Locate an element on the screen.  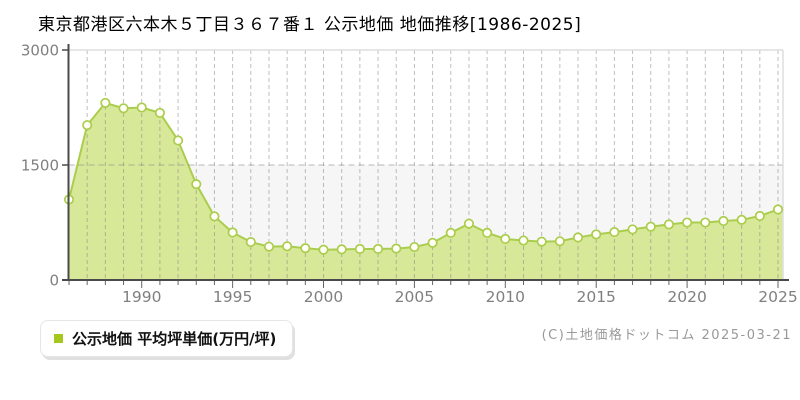
legend-marker-icon is located at coordinates (58, 338).